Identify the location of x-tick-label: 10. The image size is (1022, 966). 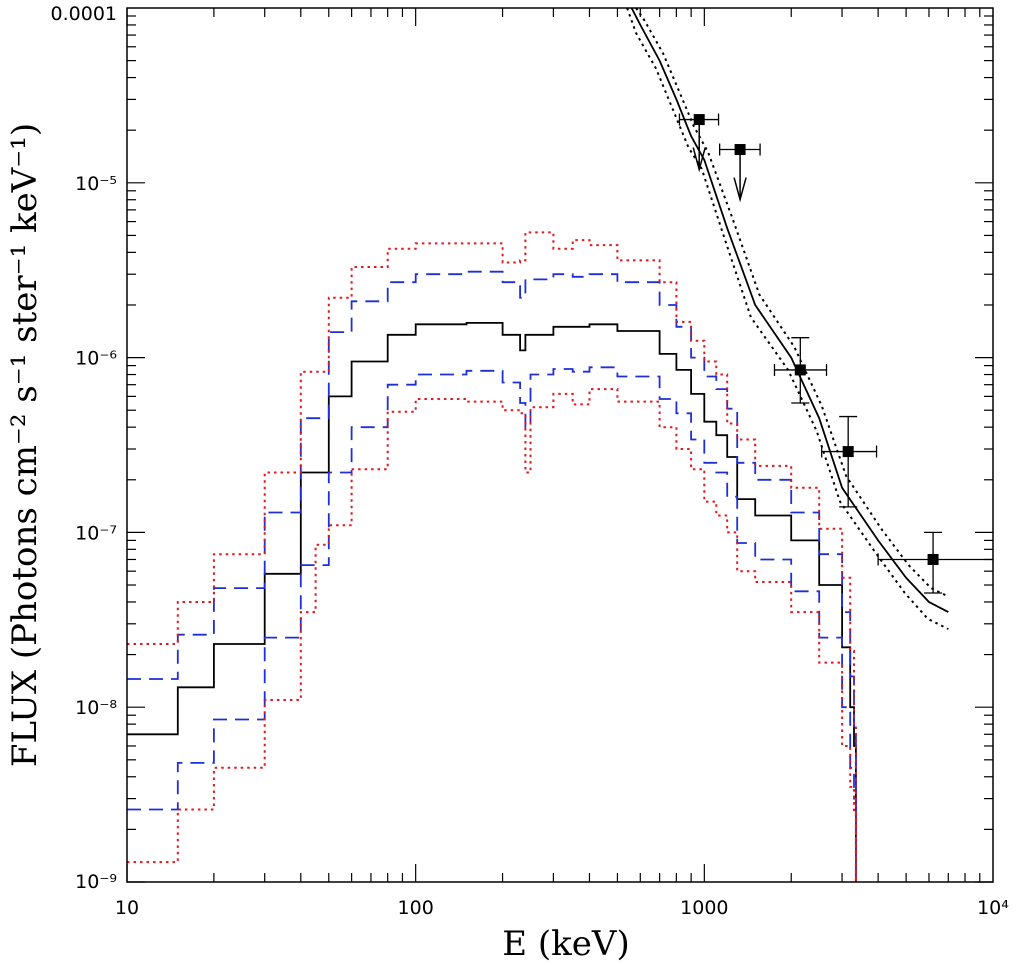
(127, 908).